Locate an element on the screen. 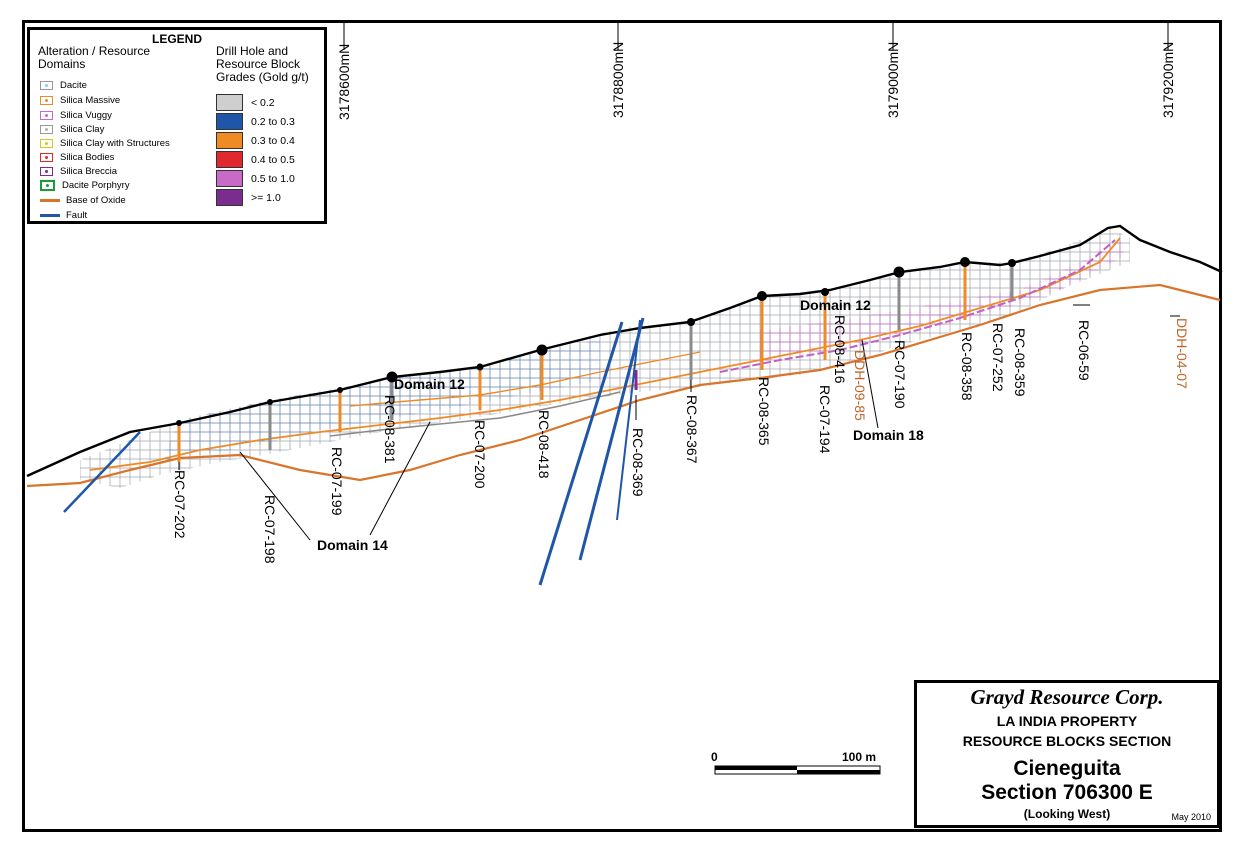 The image size is (1245, 854). scale-length-label: 100 m is located at coordinates (859, 757).